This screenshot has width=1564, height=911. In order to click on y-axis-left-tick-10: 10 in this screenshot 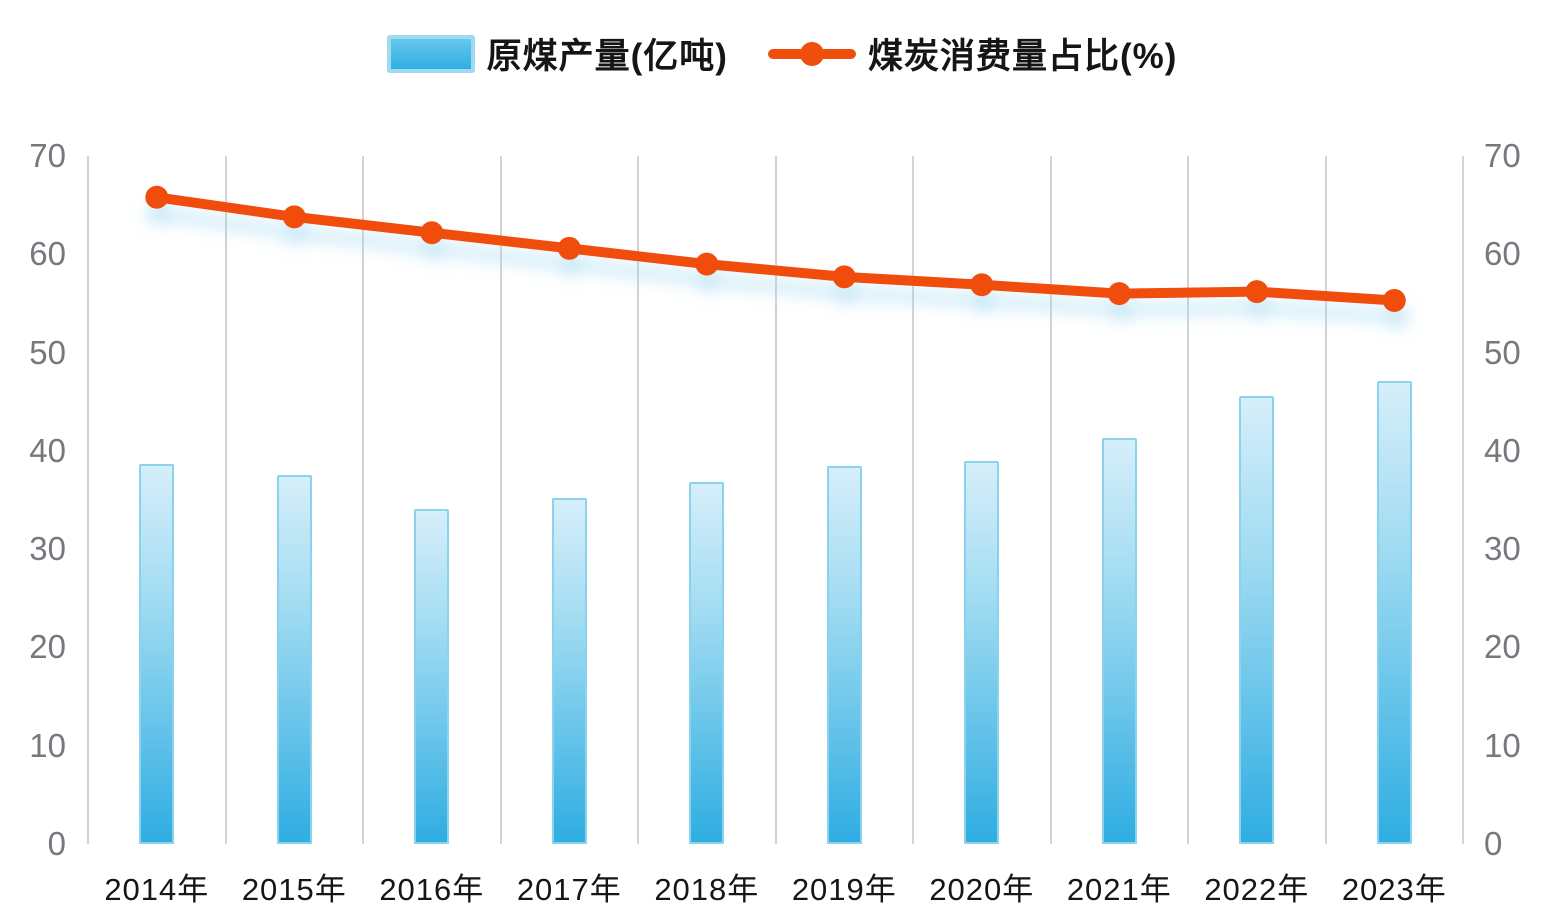, I will do `click(47, 745)`.